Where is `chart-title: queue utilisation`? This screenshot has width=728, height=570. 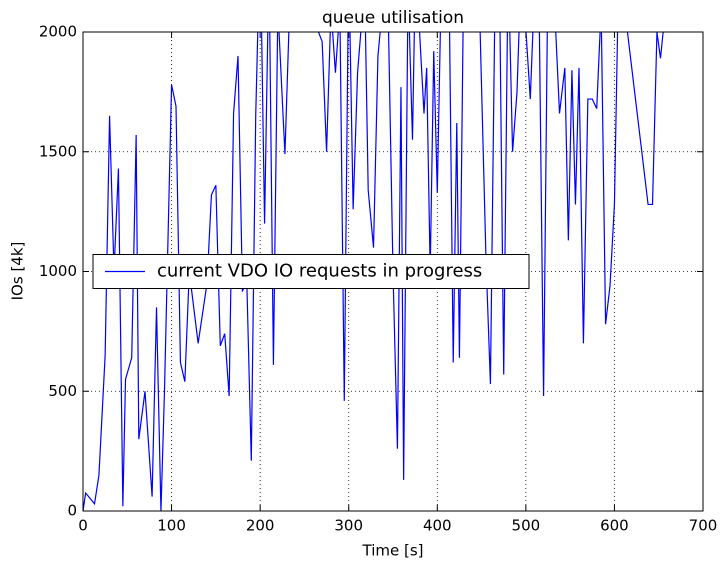 chart-title: queue utilisation is located at coordinates (393, 18).